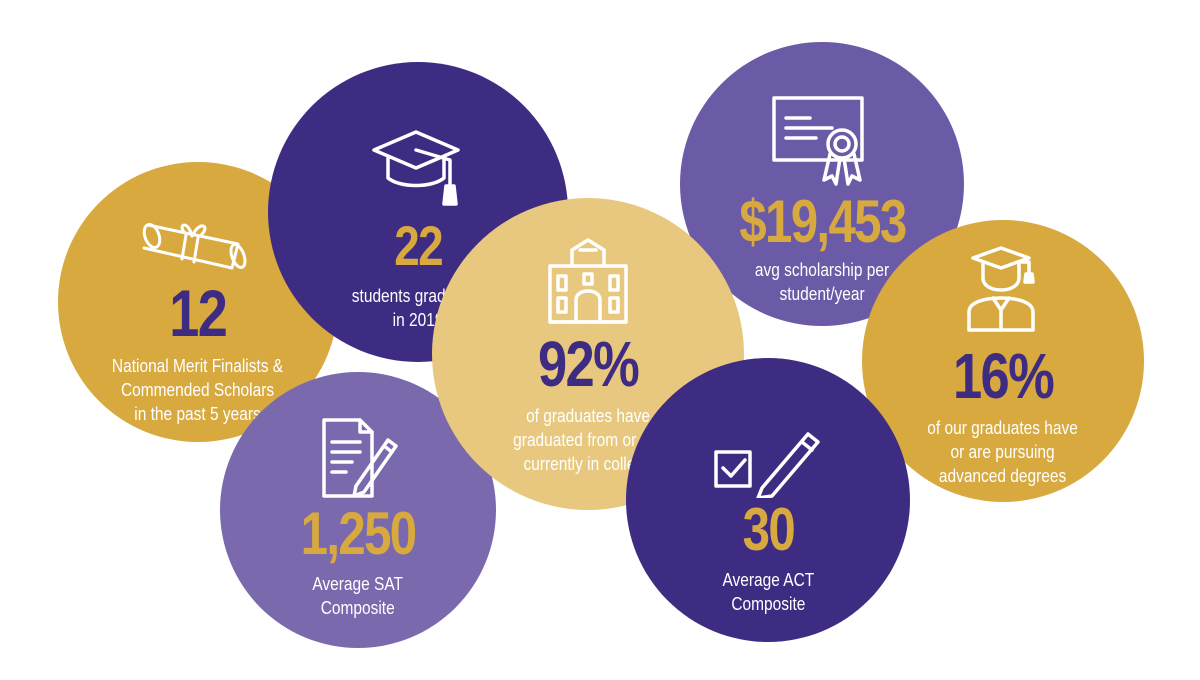  I want to click on stat-label: Average ACT Composite, so click(768, 592).